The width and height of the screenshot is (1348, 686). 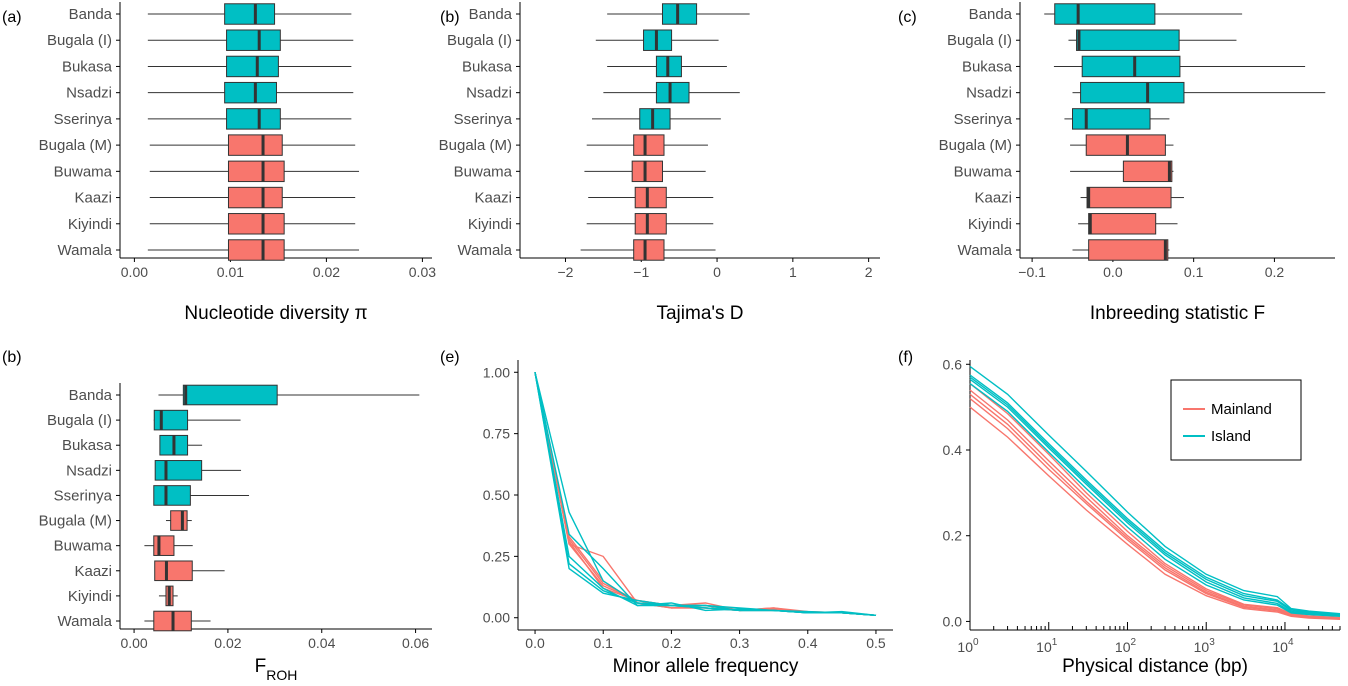 I want to click on y-tick-label: 1.00, so click(x=496, y=372).